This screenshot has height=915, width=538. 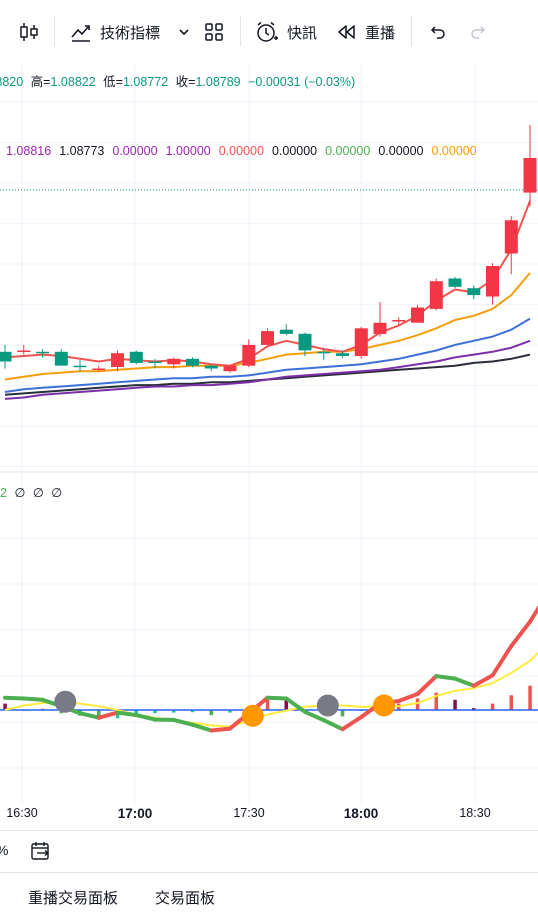 I want to click on ohlc-high-label: 高=, so click(x=41, y=82).